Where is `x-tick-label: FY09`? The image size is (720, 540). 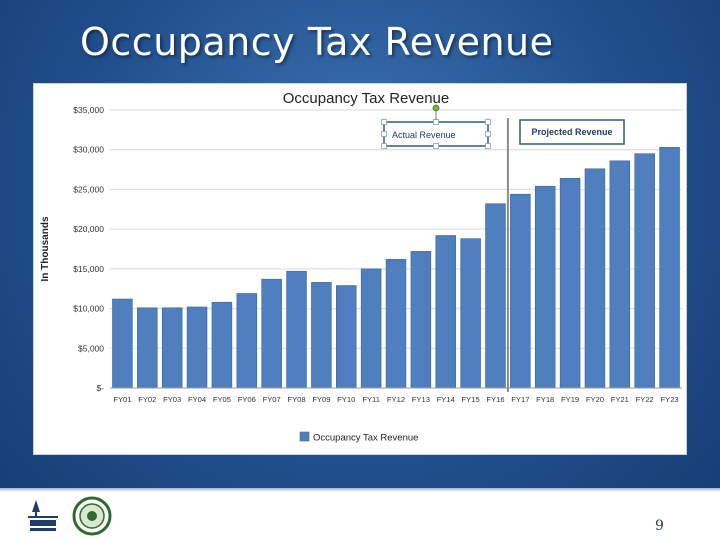
x-tick-label: FY09 is located at coordinates (321, 399).